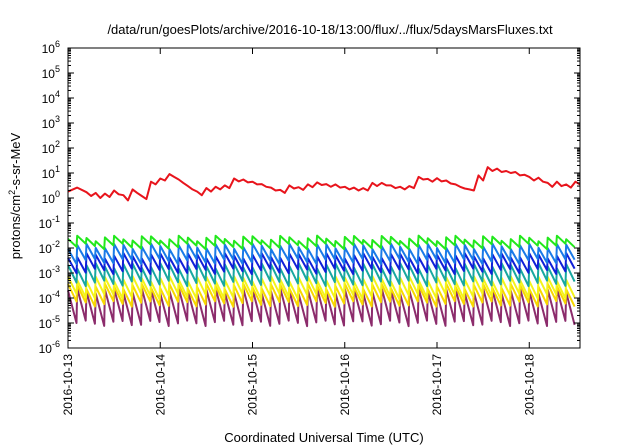 This screenshot has height=448, width=640. I want to click on y-tick-label: 10⁵, so click(51, 72).